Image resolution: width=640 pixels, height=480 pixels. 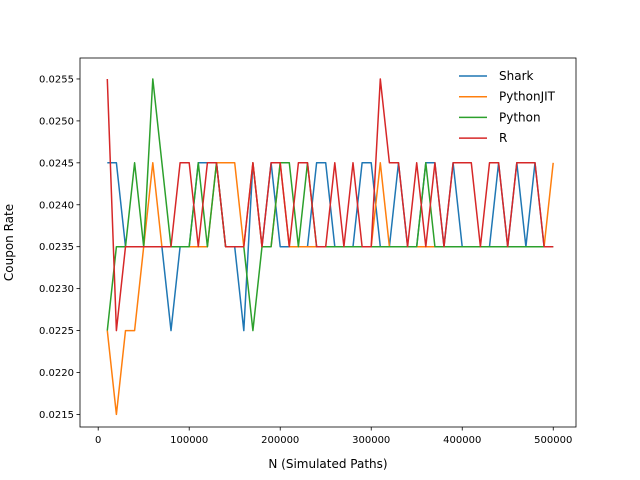 I want to click on x-tick-label: 0, so click(x=98, y=440).